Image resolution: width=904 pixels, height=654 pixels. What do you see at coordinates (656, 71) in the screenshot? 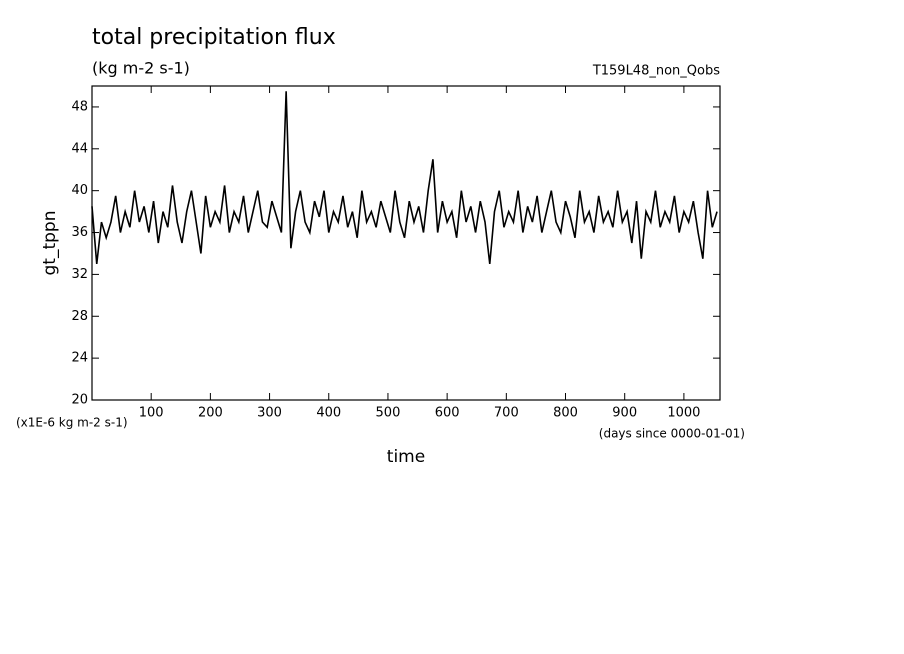
I see `experiment: T159L48_non_Qobs` at bounding box center [656, 71].